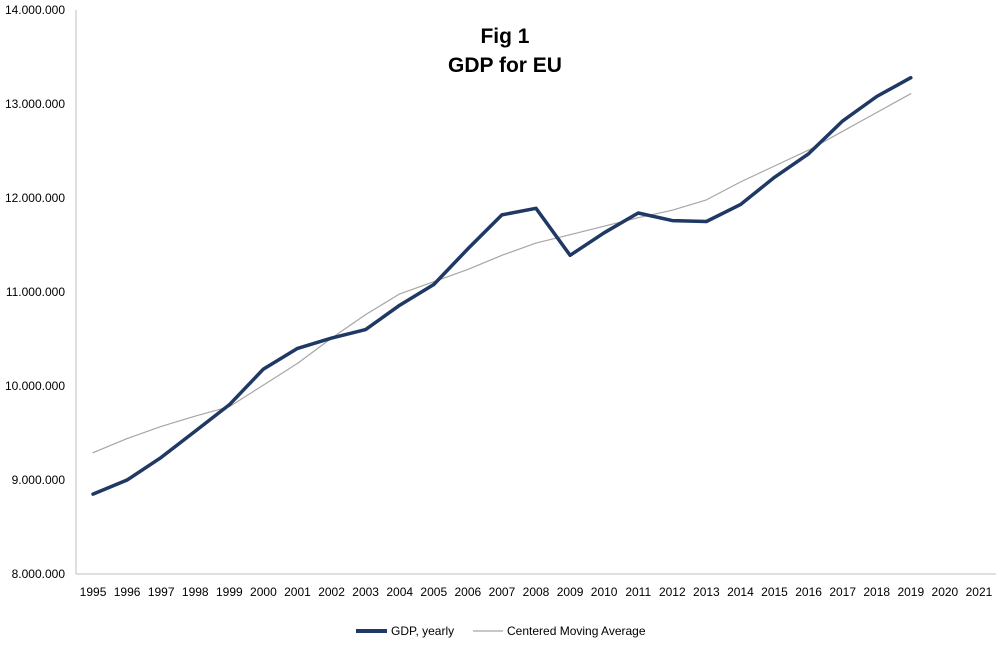 This screenshot has width=1000, height=646. What do you see at coordinates (576, 631) in the screenshot?
I see `legend-label-centered-moving-average: Centered Moving Average` at bounding box center [576, 631].